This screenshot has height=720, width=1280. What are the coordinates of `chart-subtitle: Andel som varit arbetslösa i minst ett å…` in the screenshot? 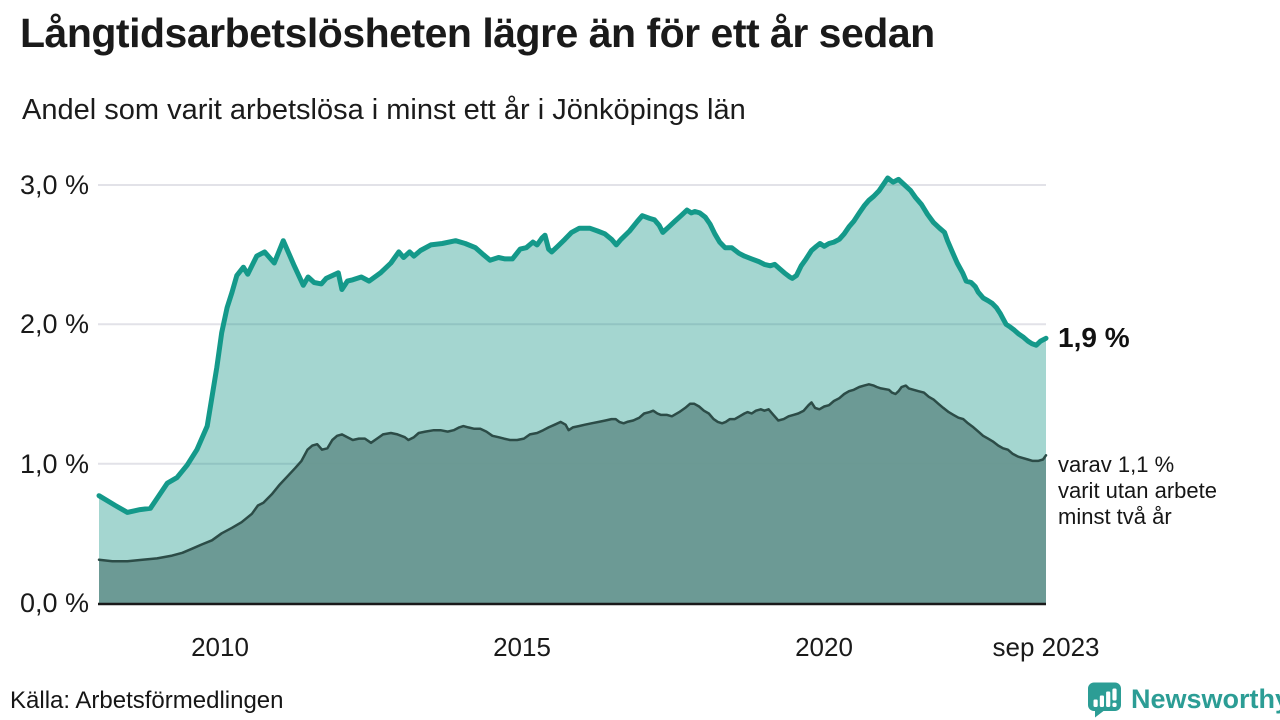 It's located at (384, 110).